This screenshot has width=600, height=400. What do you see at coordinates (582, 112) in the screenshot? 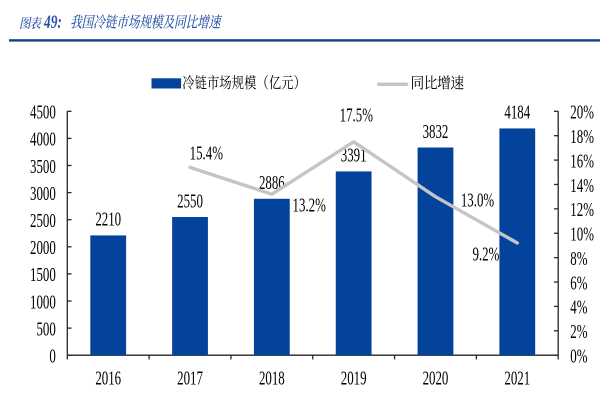
I see `svg-text: 20%` at bounding box center [582, 112].